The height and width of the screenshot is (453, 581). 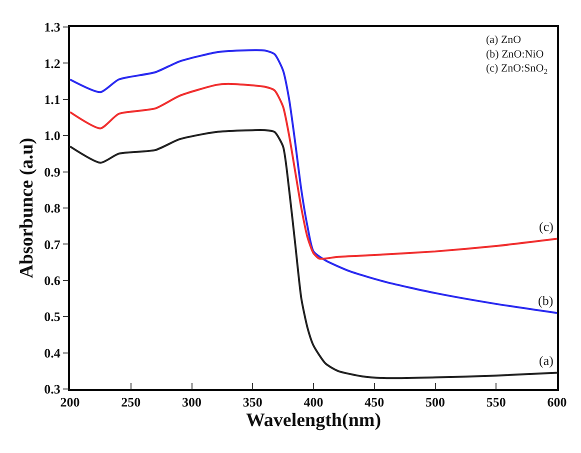 I want to click on x-tick-label: 400, so click(x=314, y=402).